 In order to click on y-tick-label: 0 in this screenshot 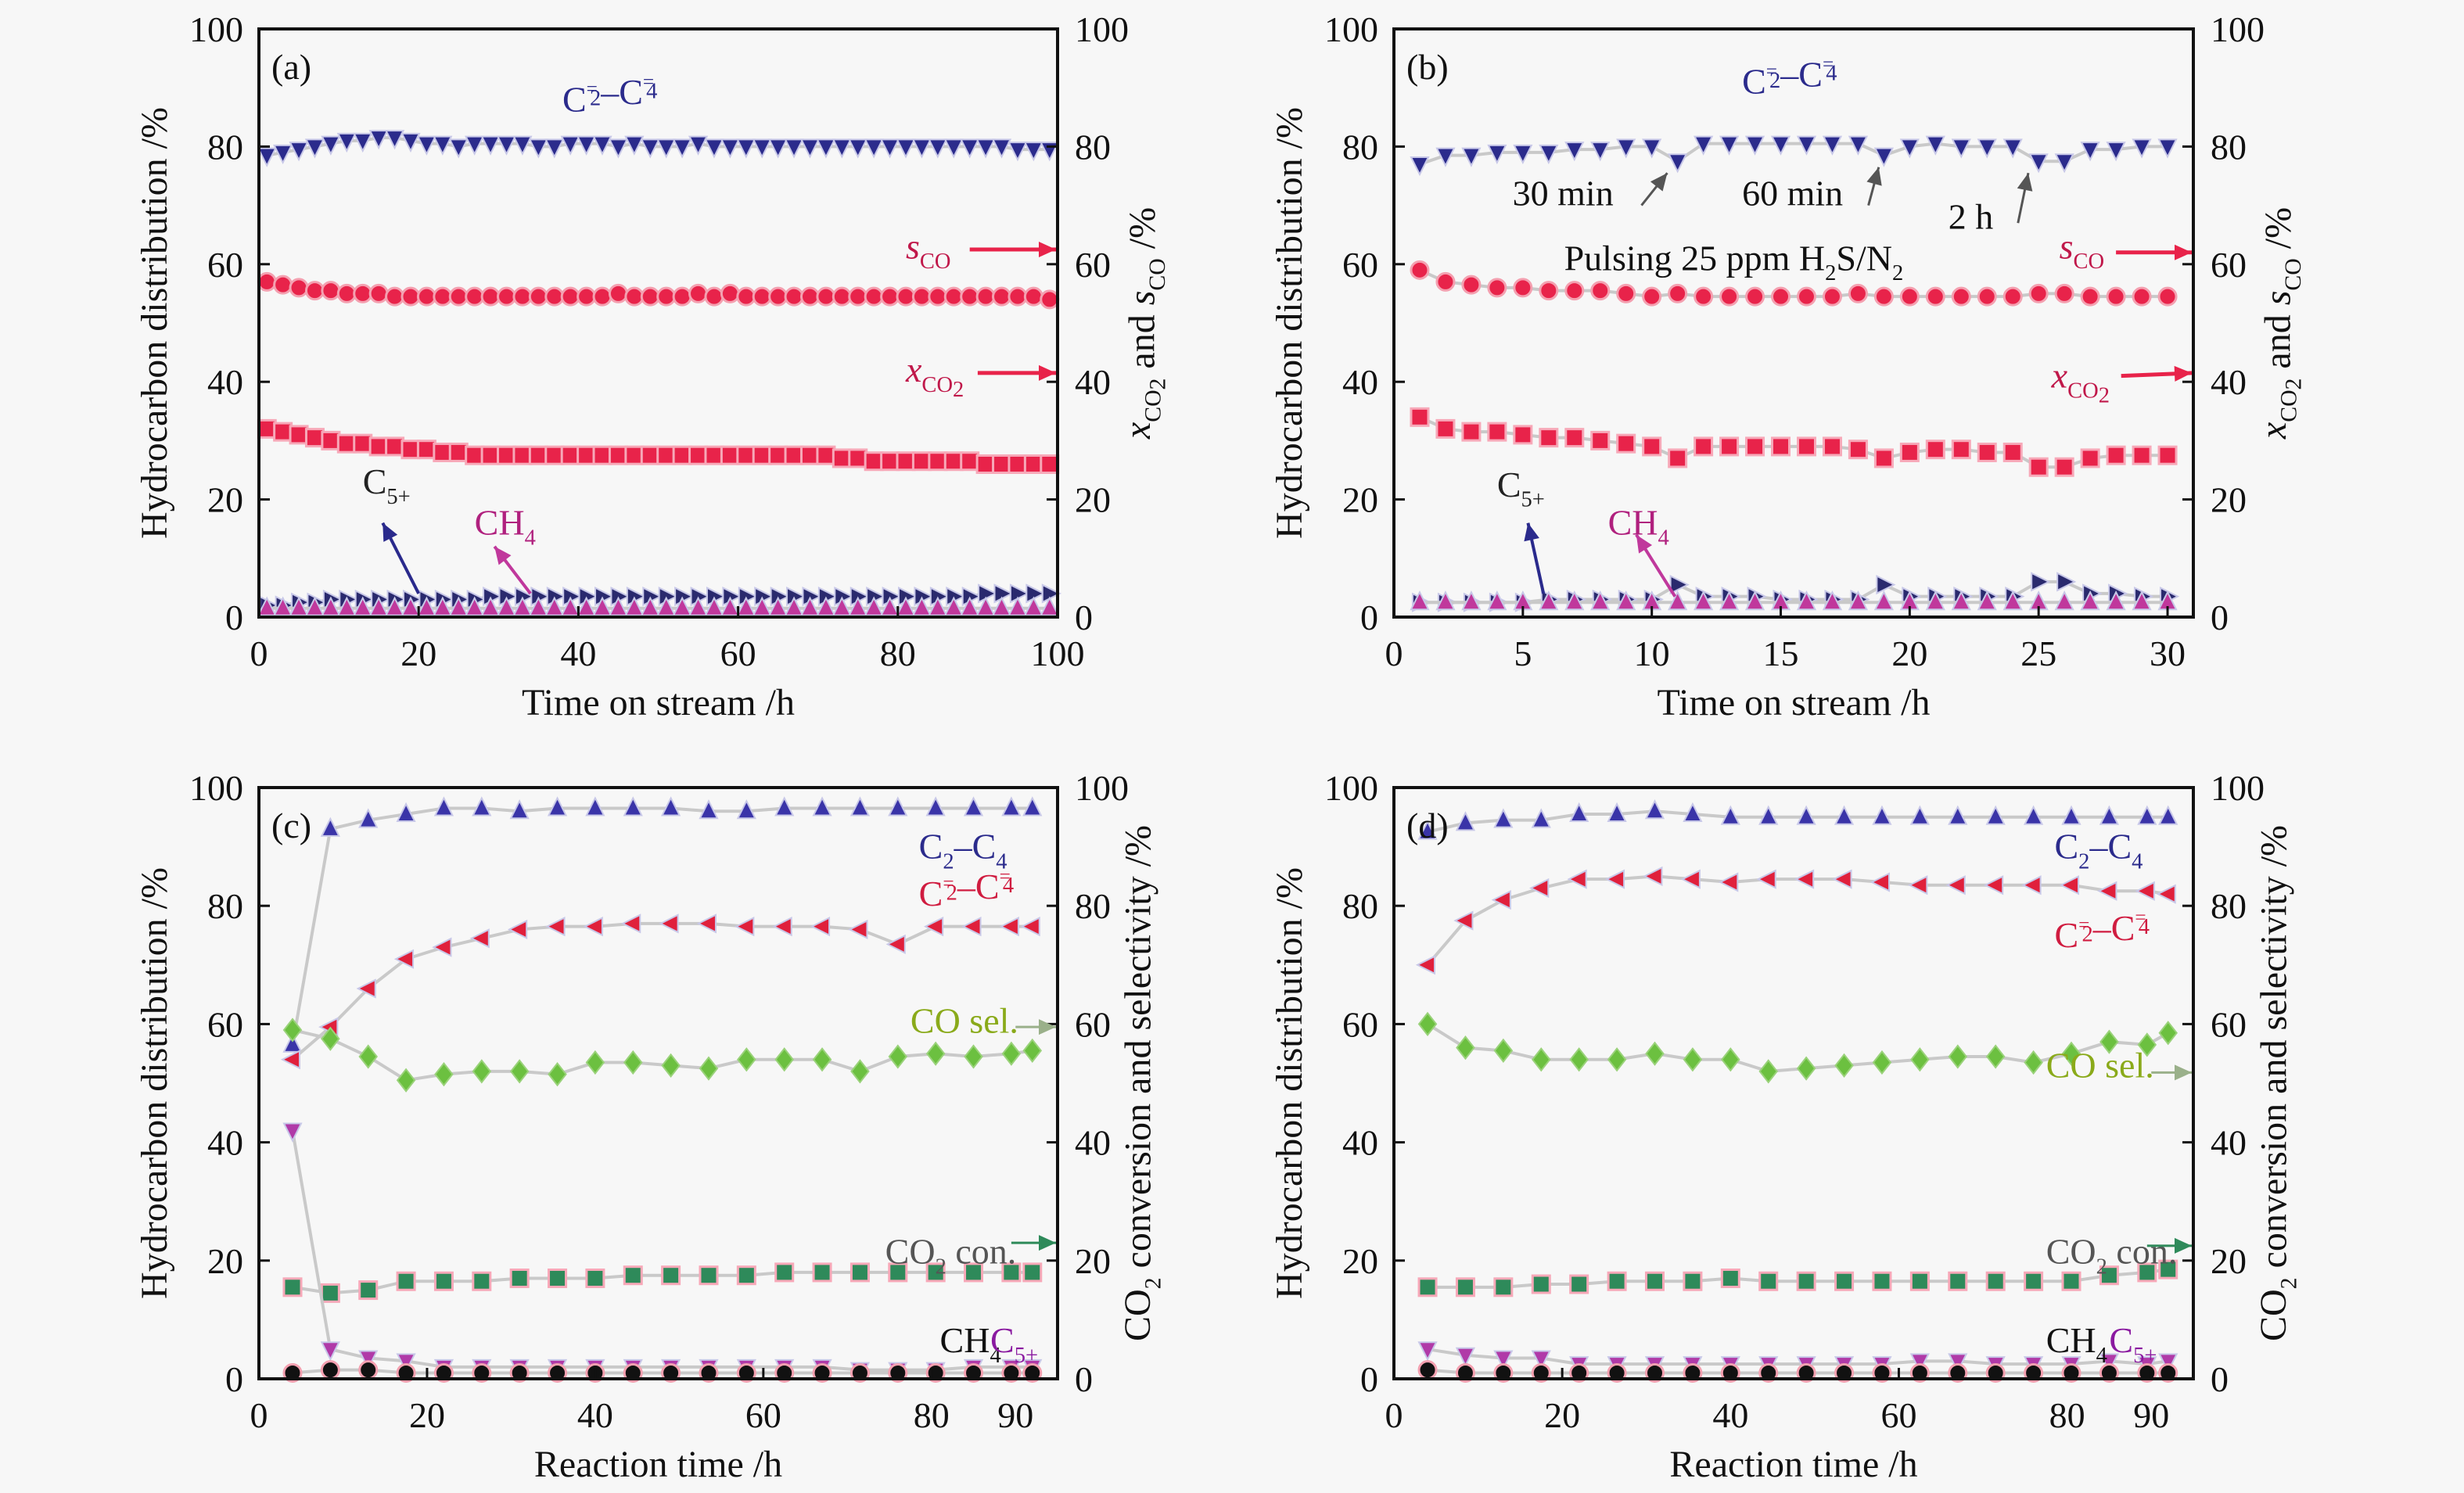, I will do `click(1369, 618)`.